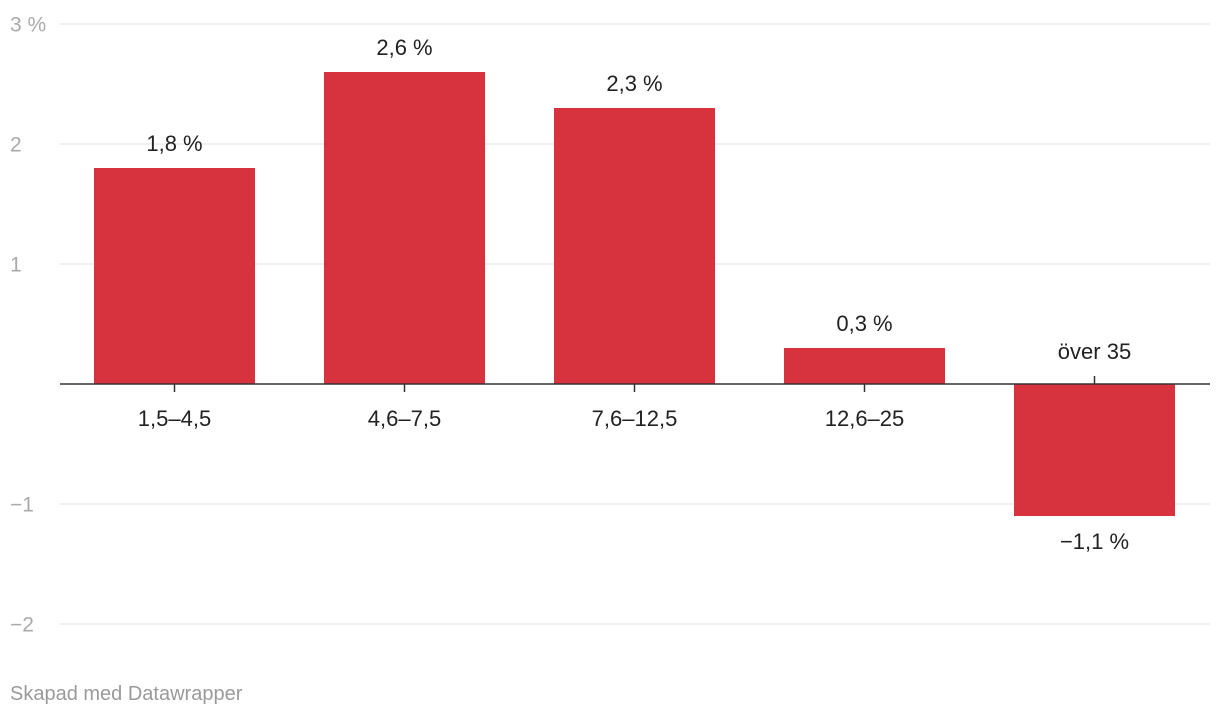 The height and width of the screenshot is (720, 1220). What do you see at coordinates (635, 418) in the screenshot?
I see `x-tick-label: 7,6–12,5` at bounding box center [635, 418].